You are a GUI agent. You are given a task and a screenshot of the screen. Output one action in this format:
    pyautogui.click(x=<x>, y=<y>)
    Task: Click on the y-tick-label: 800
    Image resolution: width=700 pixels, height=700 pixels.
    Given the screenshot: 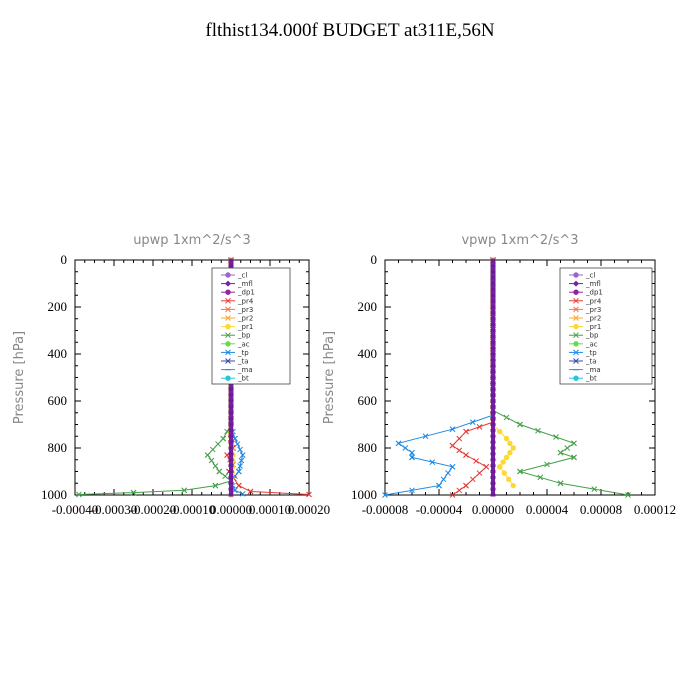 What is the action you would take?
    pyautogui.click(x=58, y=447)
    